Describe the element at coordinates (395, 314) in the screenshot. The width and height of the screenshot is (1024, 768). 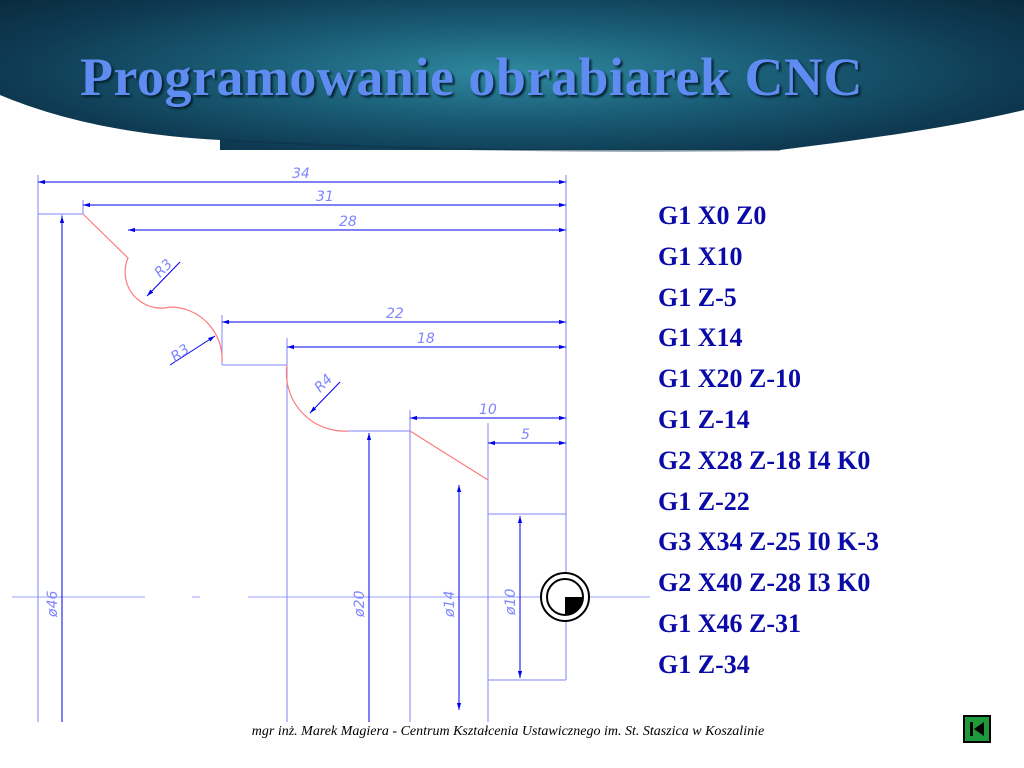
I see `dim-22-label: 22` at that location.